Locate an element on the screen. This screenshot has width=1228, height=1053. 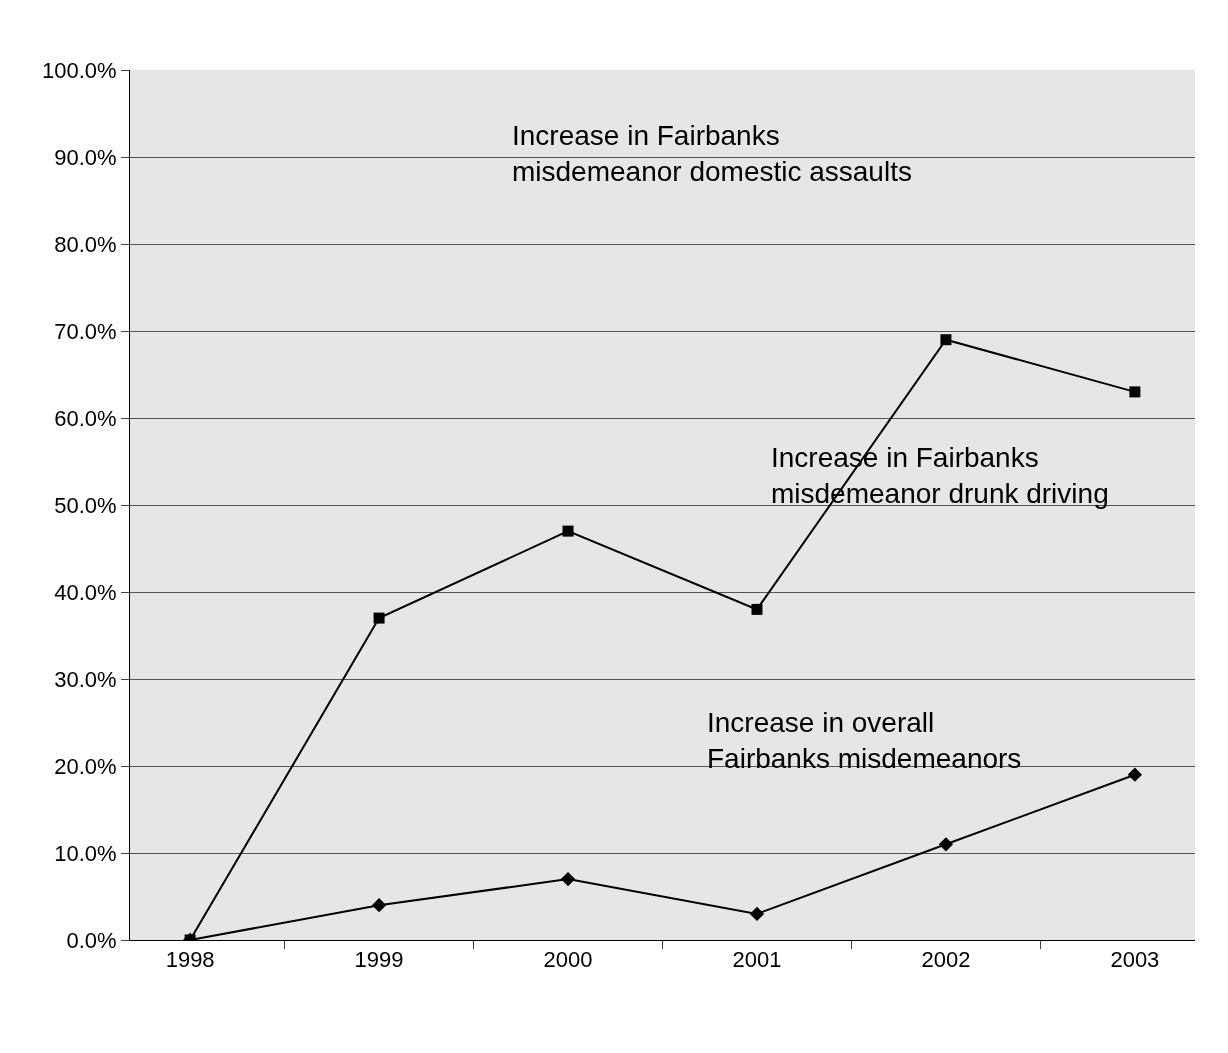
x-tick-label: 2003 is located at coordinates (1135, 960).